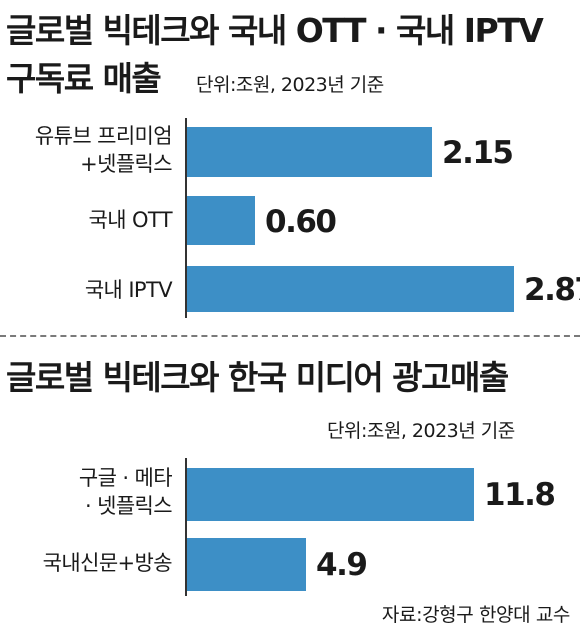 The image size is (580, 633). I want to click on section-divider, so click(290, 336).